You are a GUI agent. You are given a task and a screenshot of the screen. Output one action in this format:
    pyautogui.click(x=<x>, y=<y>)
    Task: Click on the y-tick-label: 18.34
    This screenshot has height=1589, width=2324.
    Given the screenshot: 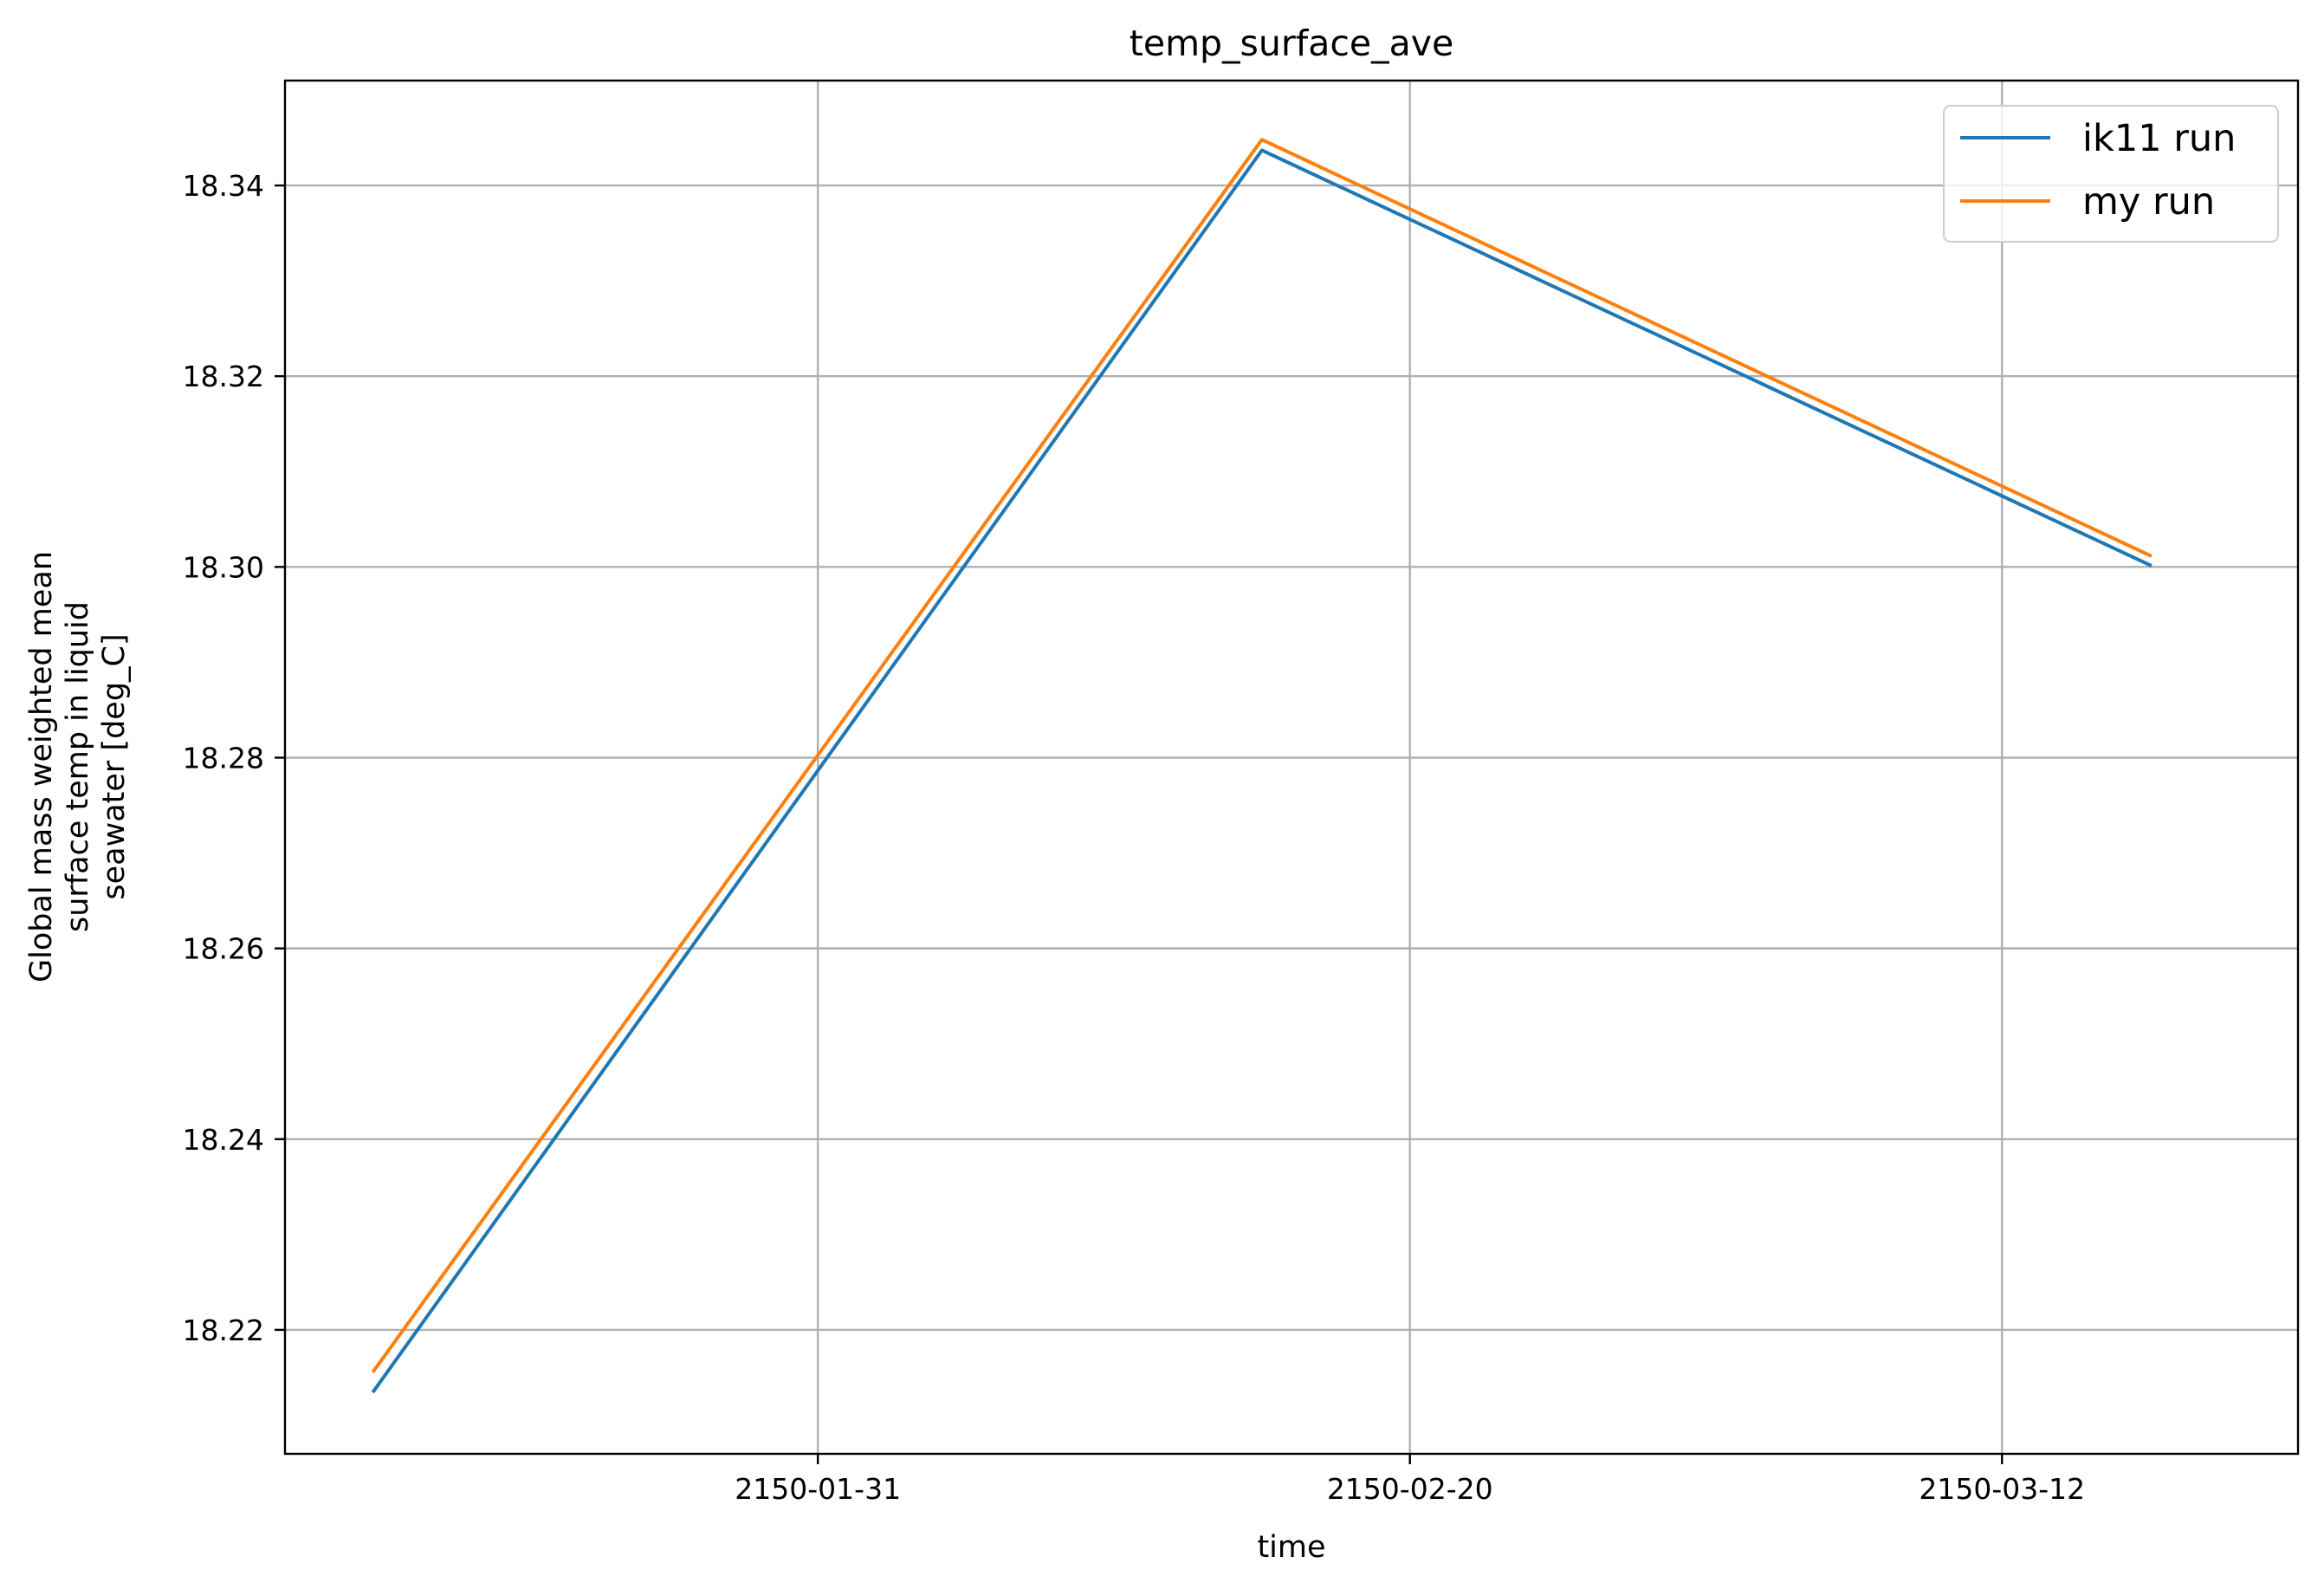 What is the action you would take?
    pyautogui.click(x=223, y=186)
    